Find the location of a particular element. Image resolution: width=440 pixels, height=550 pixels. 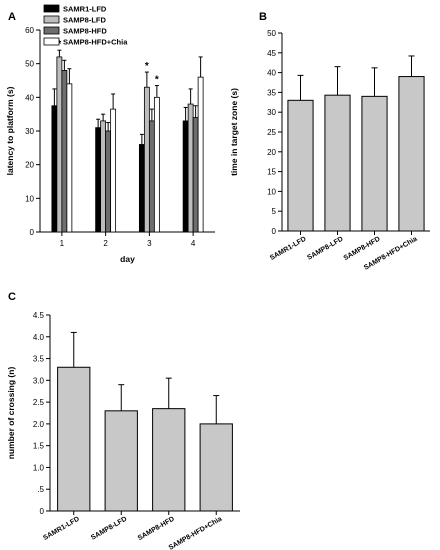

panel-a-x-tick-label: 4 is located at coordinates (193, 243).